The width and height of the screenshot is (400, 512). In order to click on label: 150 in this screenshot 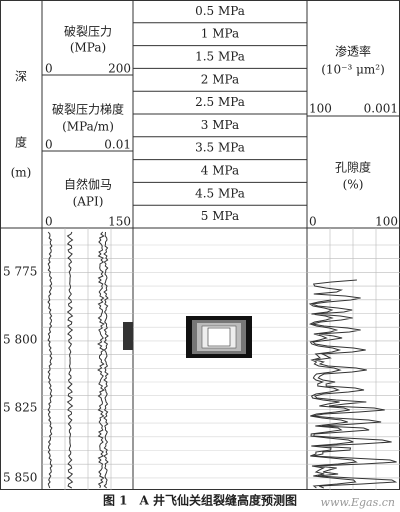, I will do `click(119, 222)`.